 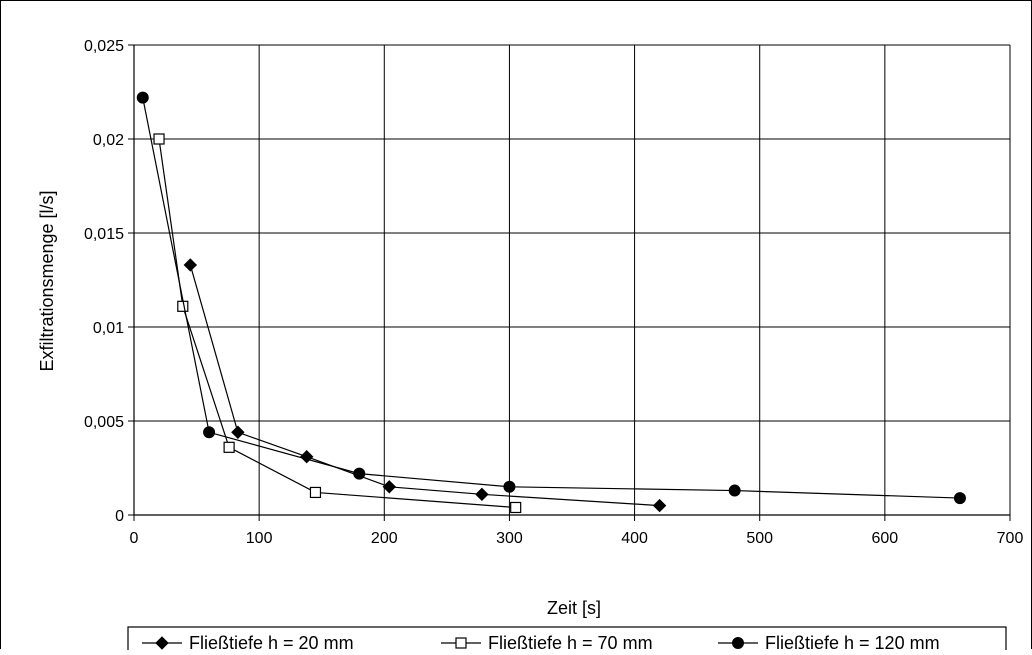 What do you see at coordinates (574, 608) in the screenshot?
I see `x-axis-label: Zeit [s]` at bounding box center [574, 608].